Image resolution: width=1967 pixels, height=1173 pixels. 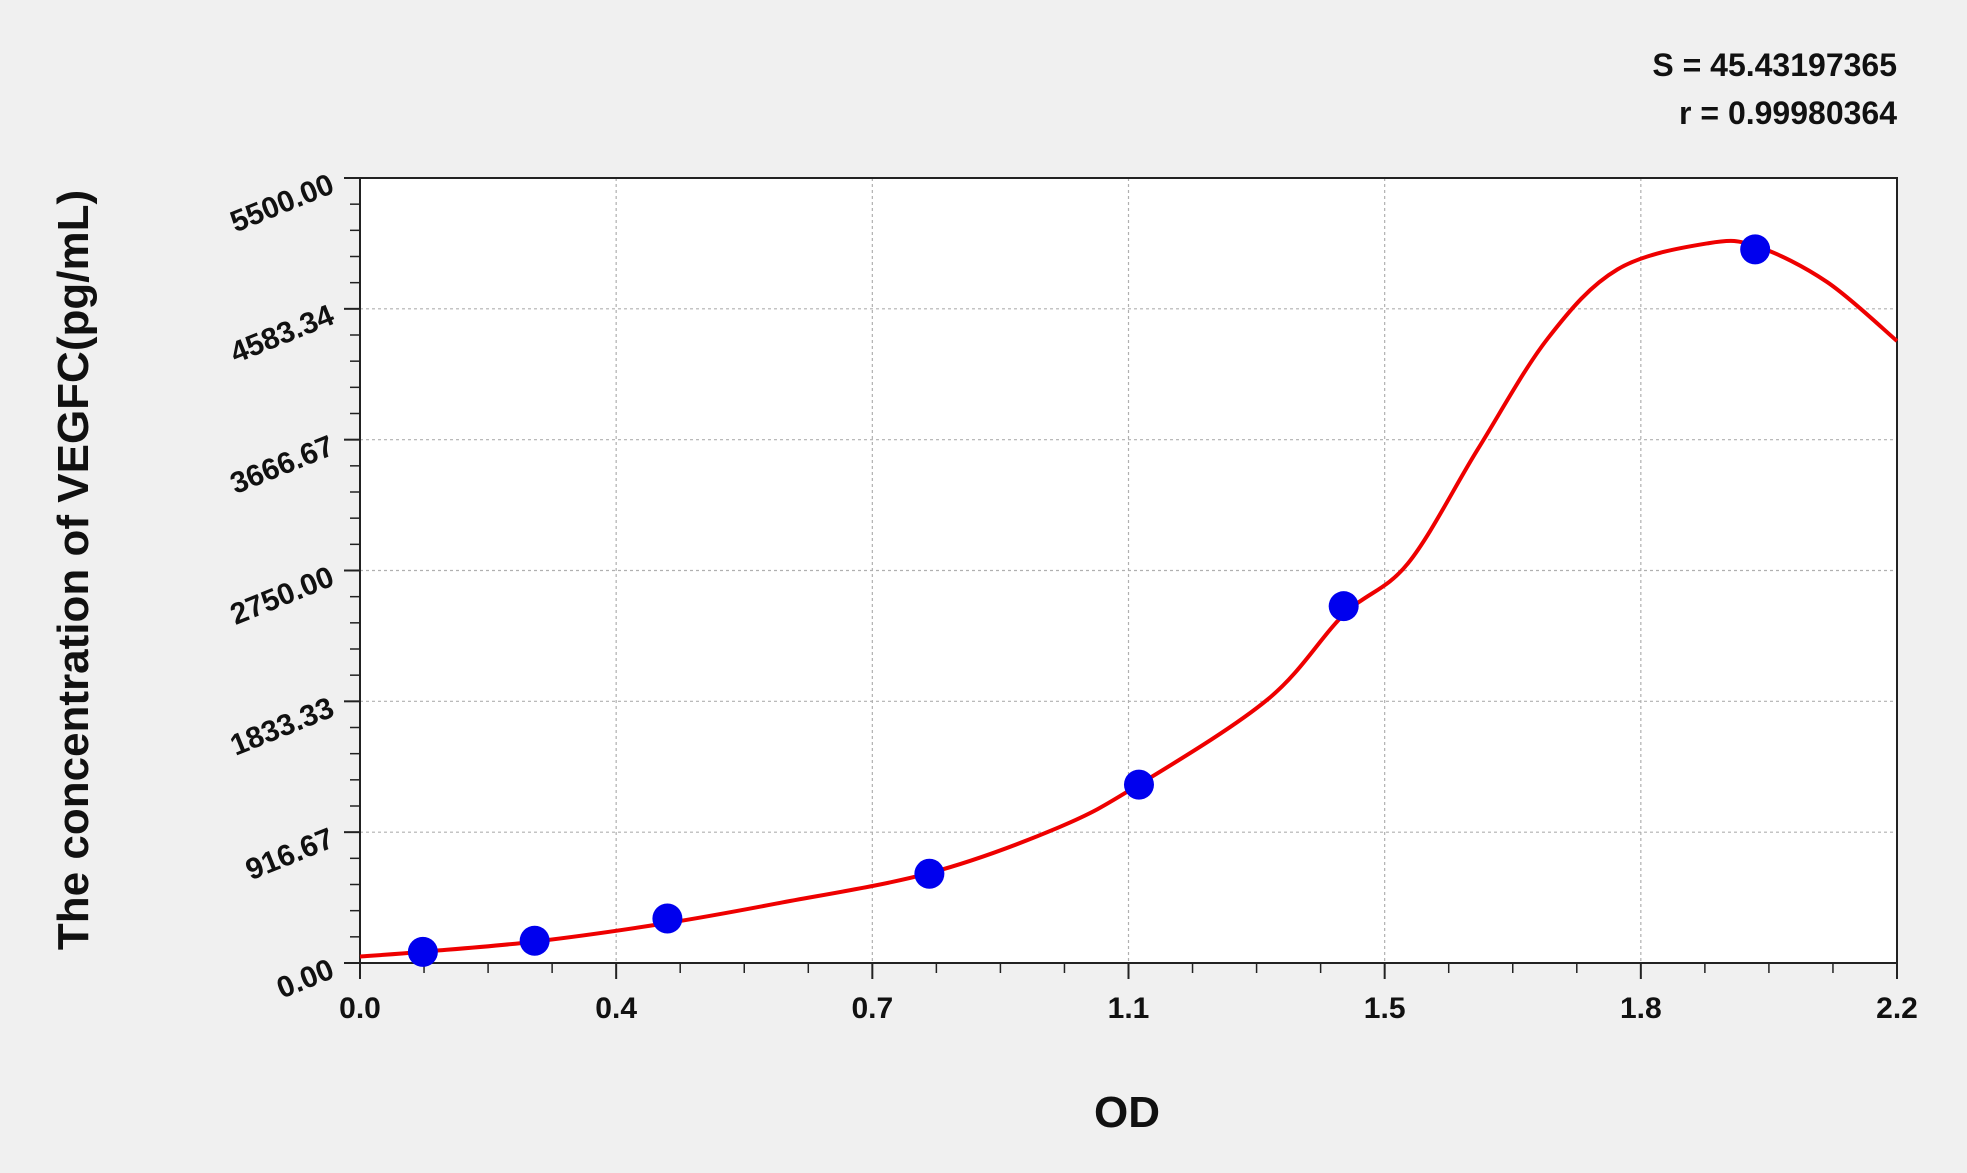 I want to click on y-tick-label: 2750.00, so click(x=282, y=595).